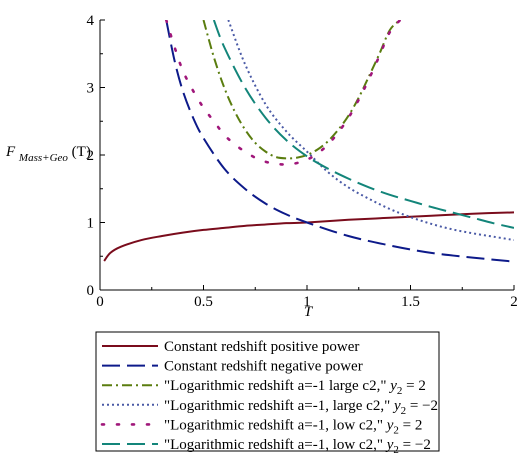 Image resolution: width=523 pixels, height=458 pixels. I want to click on y-axis-label-arg: (T), so click(81, 152).